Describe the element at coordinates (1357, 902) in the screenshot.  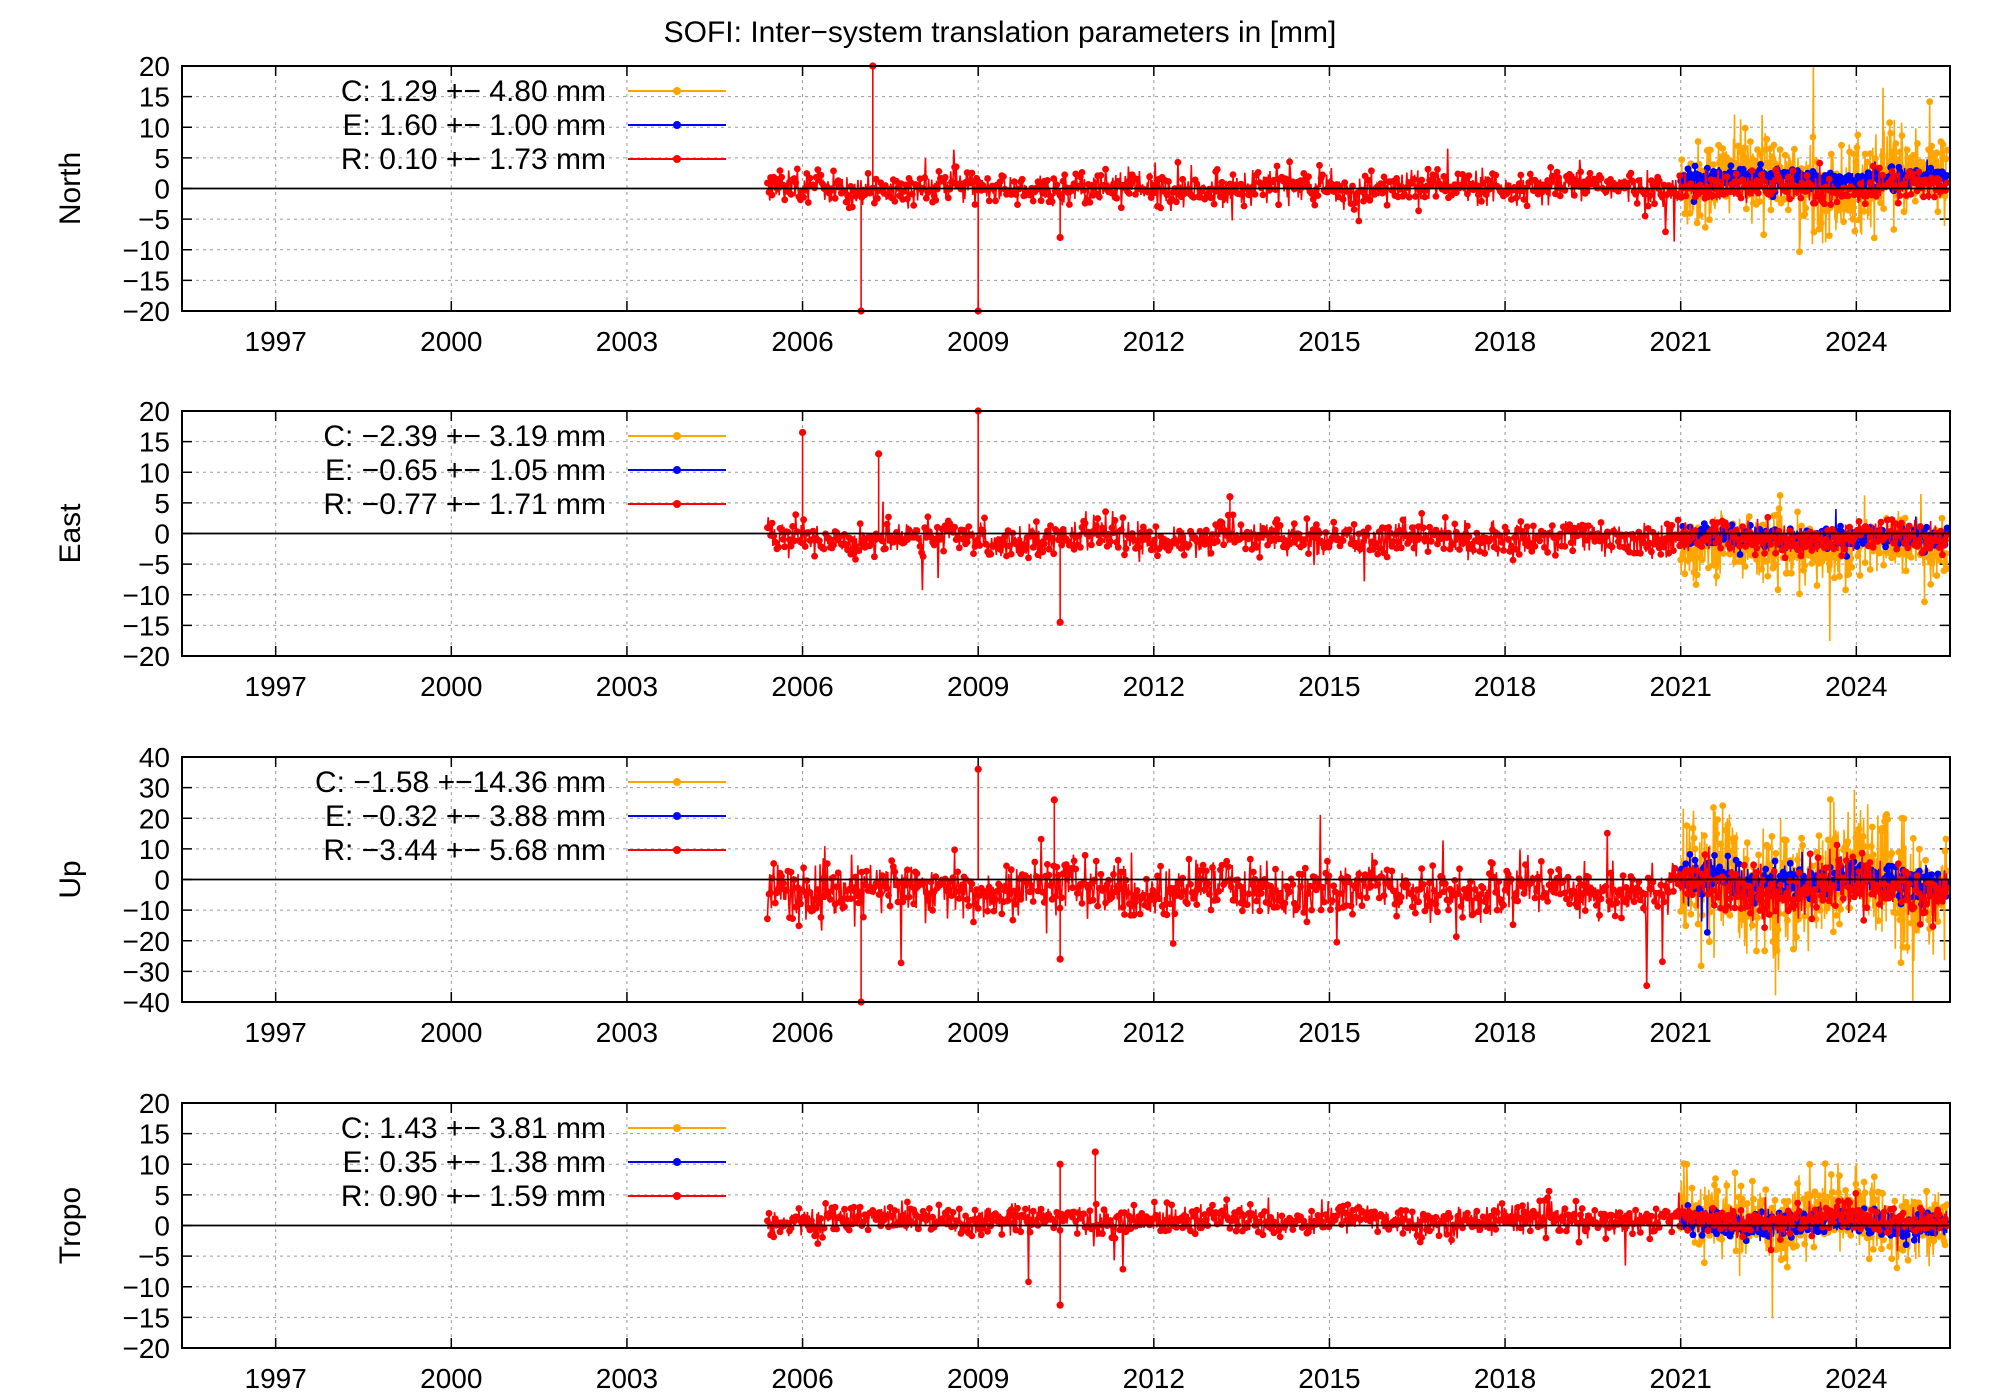
I see `series-r` at that location.